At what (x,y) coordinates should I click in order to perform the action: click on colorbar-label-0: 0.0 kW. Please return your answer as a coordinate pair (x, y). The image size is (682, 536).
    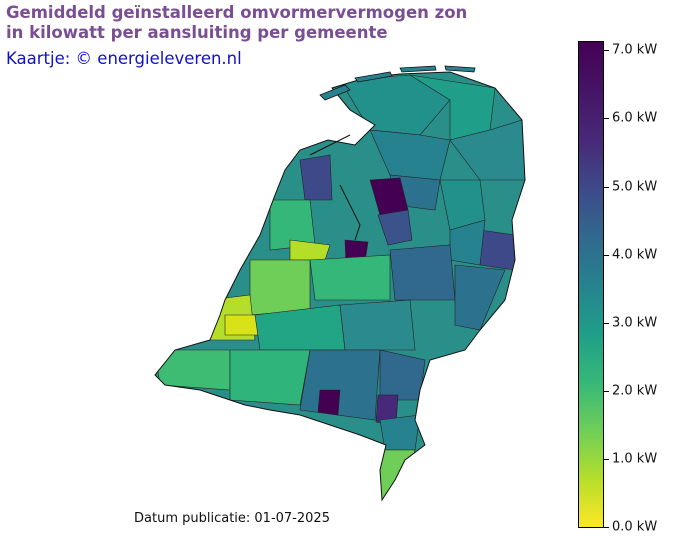
    Looking at the image, I should click on (635, 527).